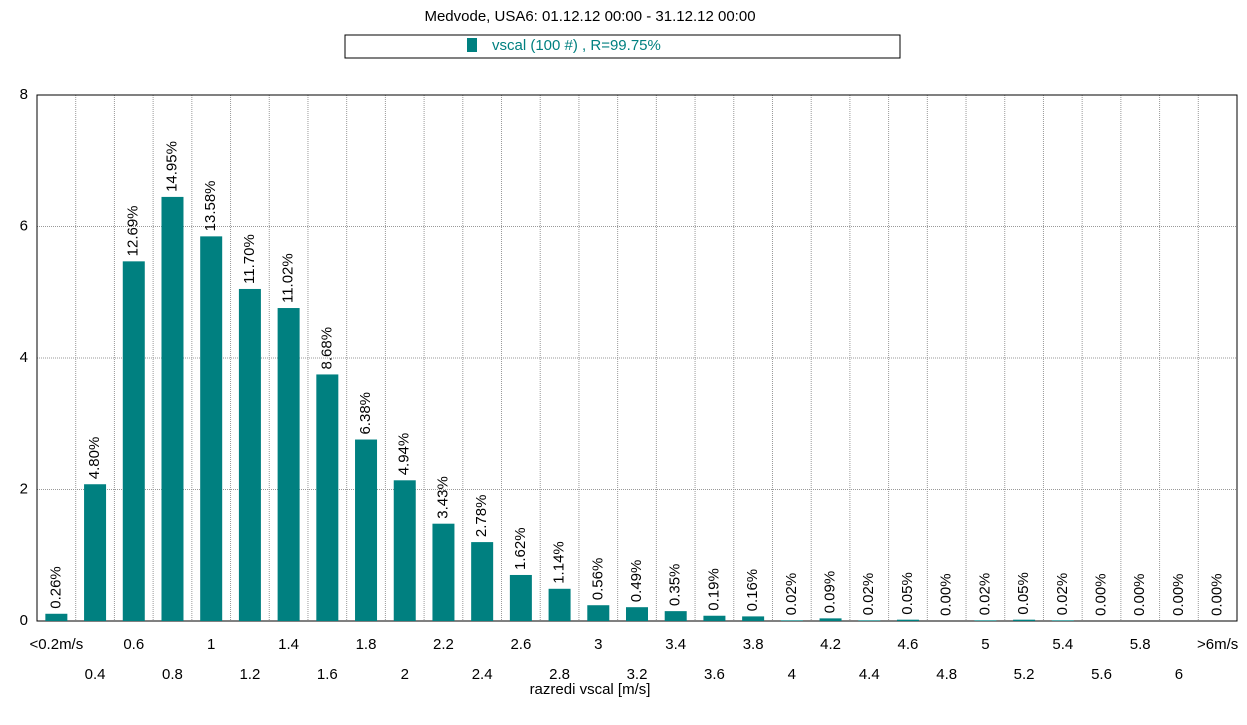 The height and width of the screenshot is (725, 1247). Describe the element at coordinates (172, 674) in the screenshot. I see `x-tick-label: 0.8` at that location.